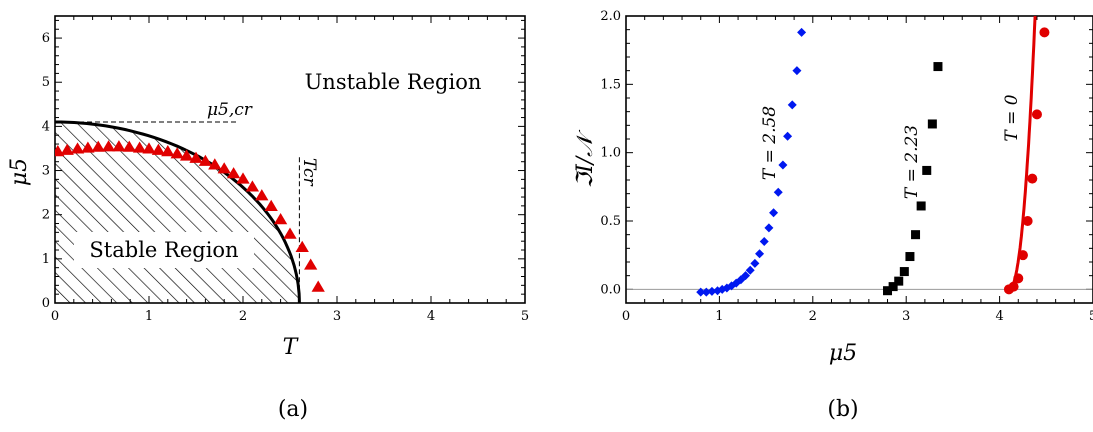 The height and width of the screenshot is (432, 1093). What do you see at coordinates (46, 126) in the screenshot?
I see `y-tick-label: 4` at bounding box center [46, 126].